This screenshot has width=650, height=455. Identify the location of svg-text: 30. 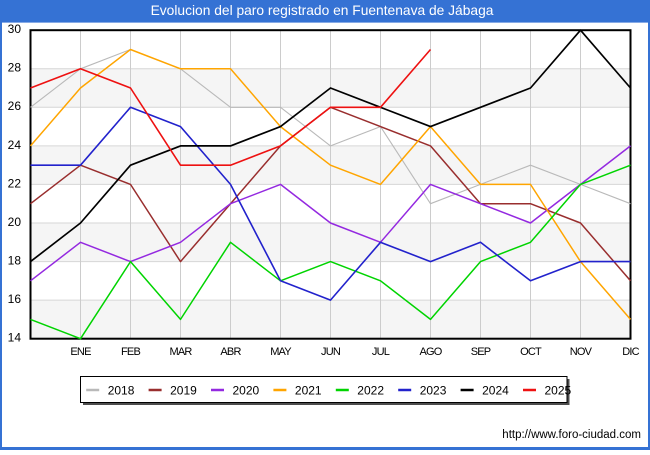
(15, 29).